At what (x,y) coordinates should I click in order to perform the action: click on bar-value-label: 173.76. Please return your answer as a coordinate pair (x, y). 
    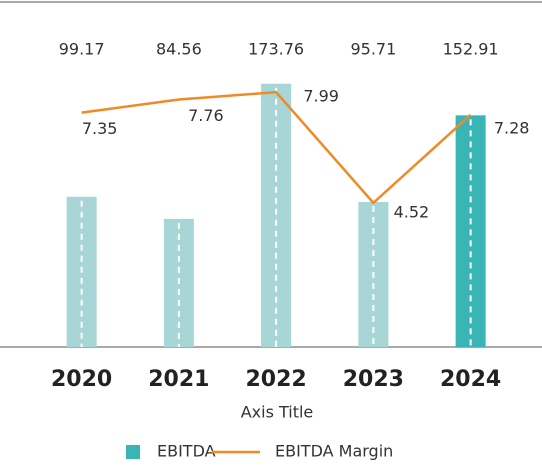
    Looking at the image, I should click on (276, 49).